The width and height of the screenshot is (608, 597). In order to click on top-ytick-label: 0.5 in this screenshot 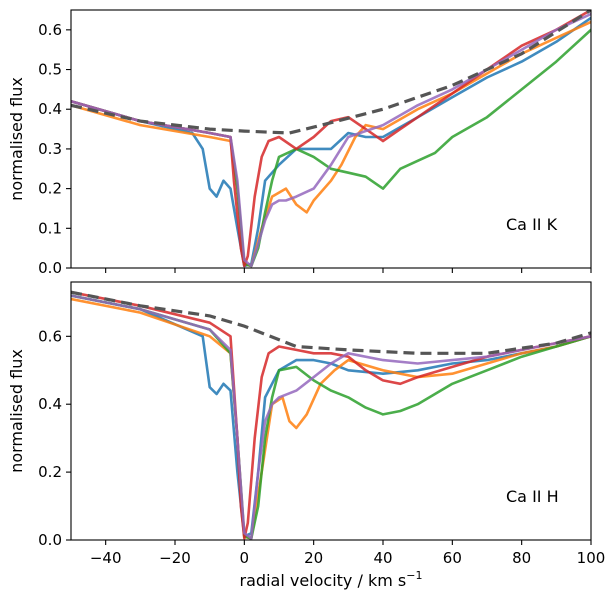, I will do `click(50, 70)`.